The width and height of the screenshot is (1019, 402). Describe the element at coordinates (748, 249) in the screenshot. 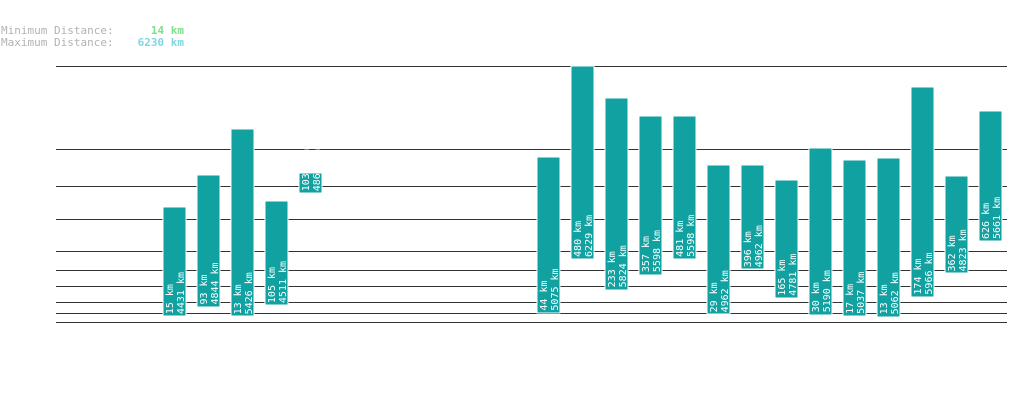

I see `bar-min-label: 396 km` at that location.